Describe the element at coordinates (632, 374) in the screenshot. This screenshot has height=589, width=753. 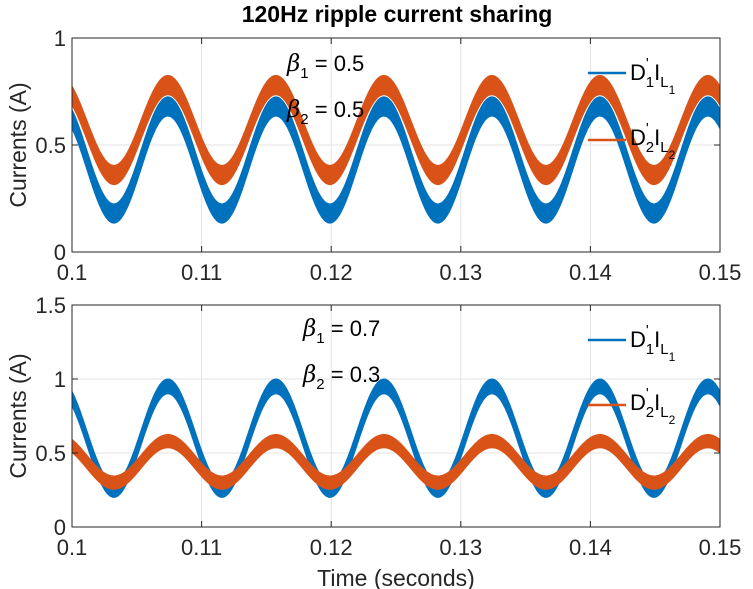
I see `plot-bottom-legend: D' 1IL1 D' 2IL2` at that location.